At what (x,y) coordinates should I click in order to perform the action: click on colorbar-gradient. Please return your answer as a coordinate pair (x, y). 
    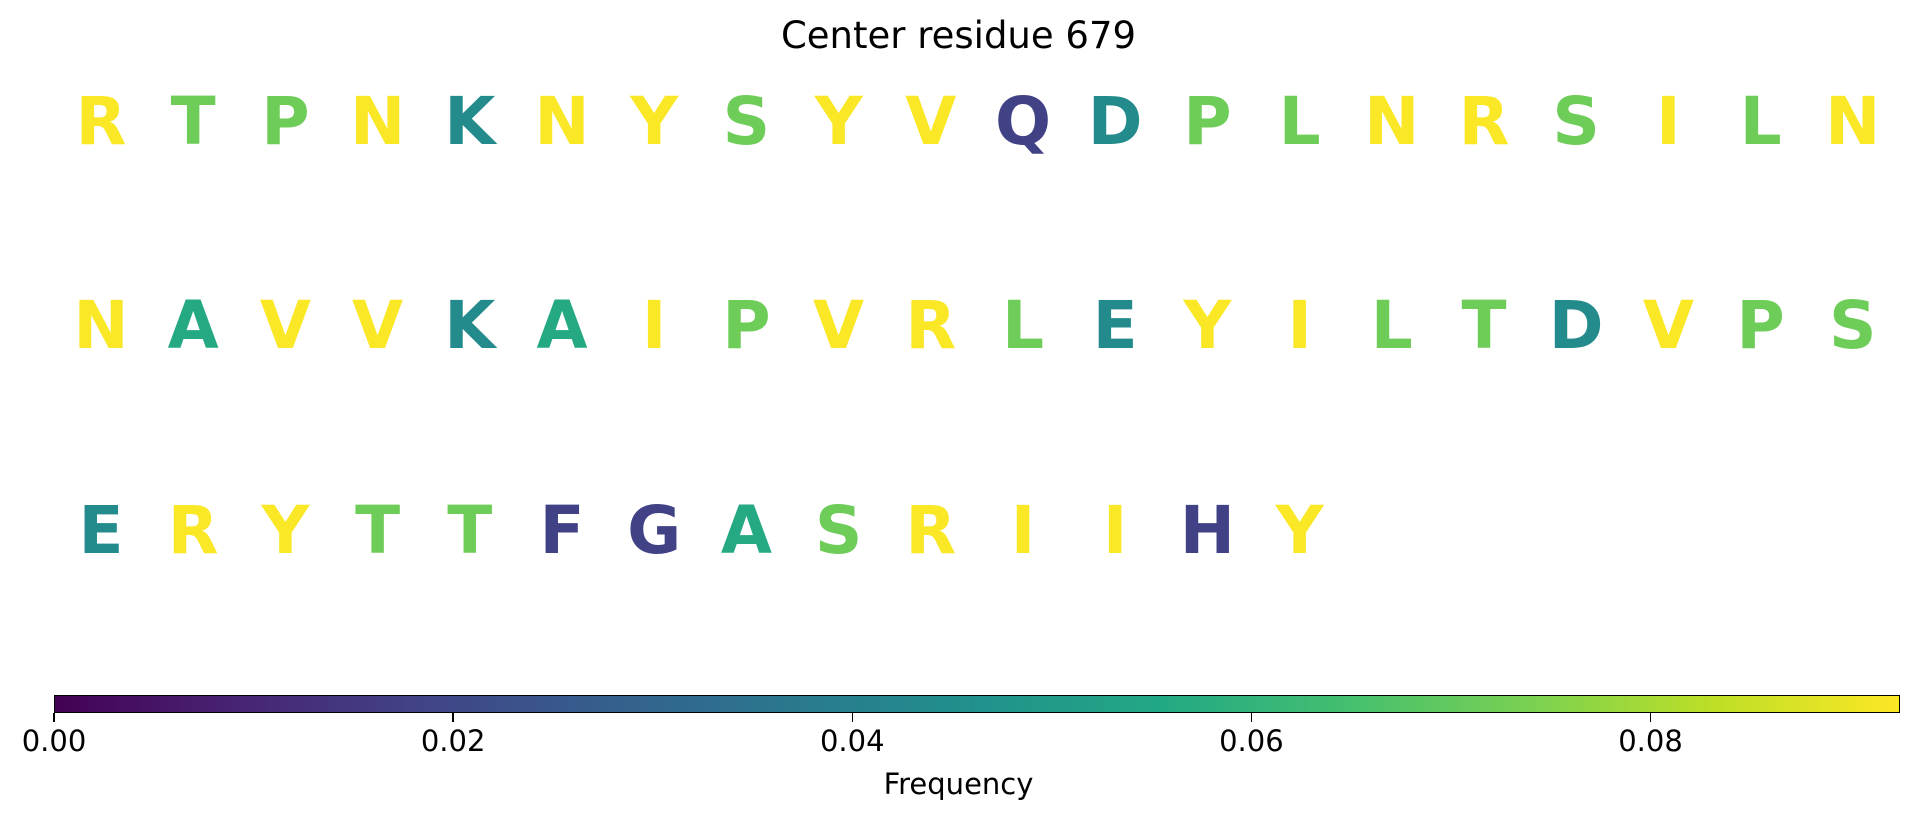
    Looking at the image, I should click on (977, 704).